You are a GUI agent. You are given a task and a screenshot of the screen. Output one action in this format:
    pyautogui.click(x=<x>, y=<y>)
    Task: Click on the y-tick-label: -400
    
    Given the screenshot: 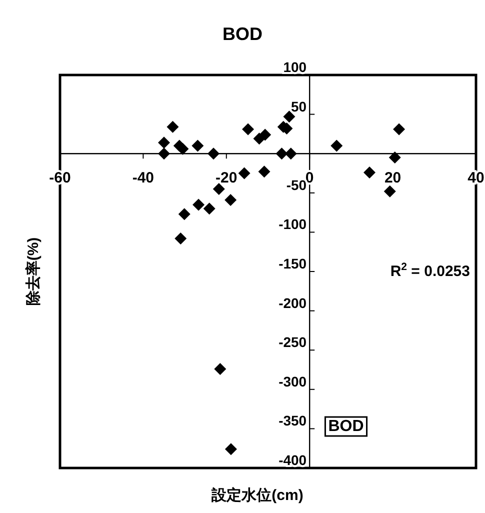 What is the action you would take?
    pyautogui.click(x=292, y=460)
    